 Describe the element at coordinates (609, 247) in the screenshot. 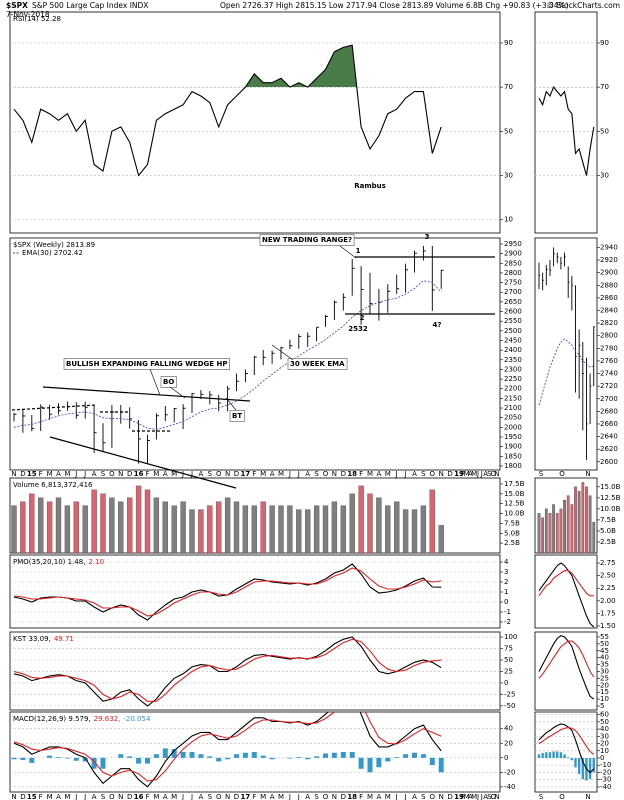

I see `y-tick-label: 2940` at that location.